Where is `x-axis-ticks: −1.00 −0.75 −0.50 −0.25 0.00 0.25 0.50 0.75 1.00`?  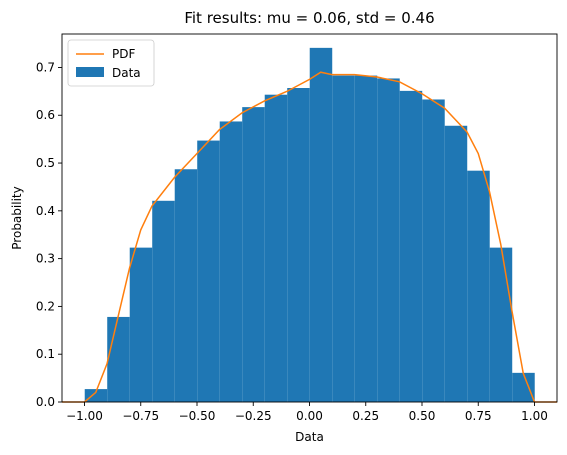
x-axis-ticks: −1.00 −0.75 −0.50 −0.25 0.00 0.25 0.50 0.75 1.00 is located at coordinates (307, 412).